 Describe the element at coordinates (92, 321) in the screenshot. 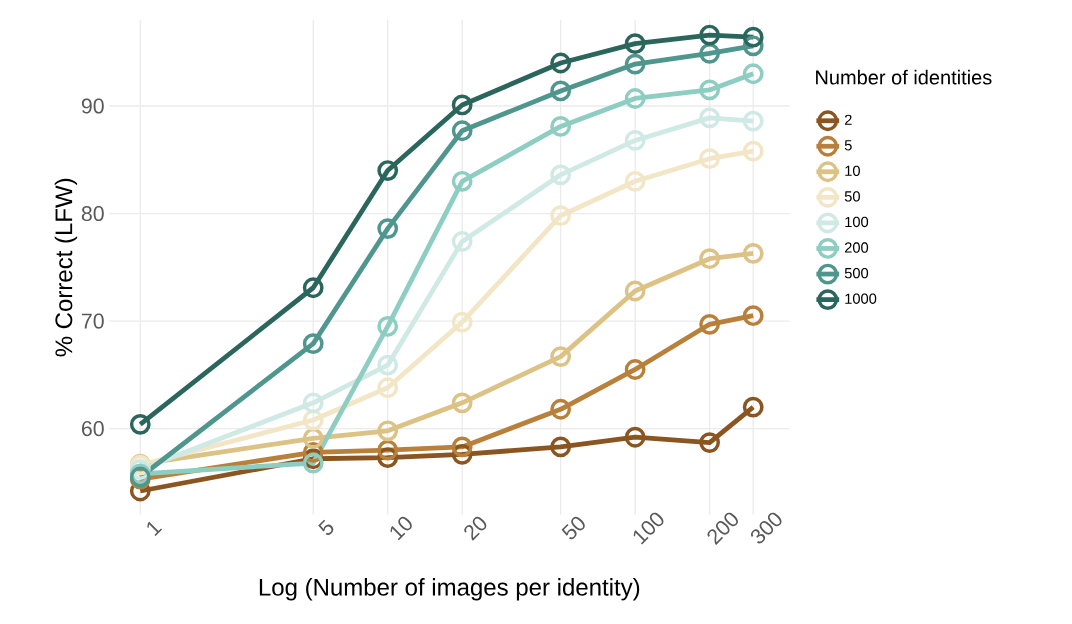

I see `y-tick-label: 70` at that location.